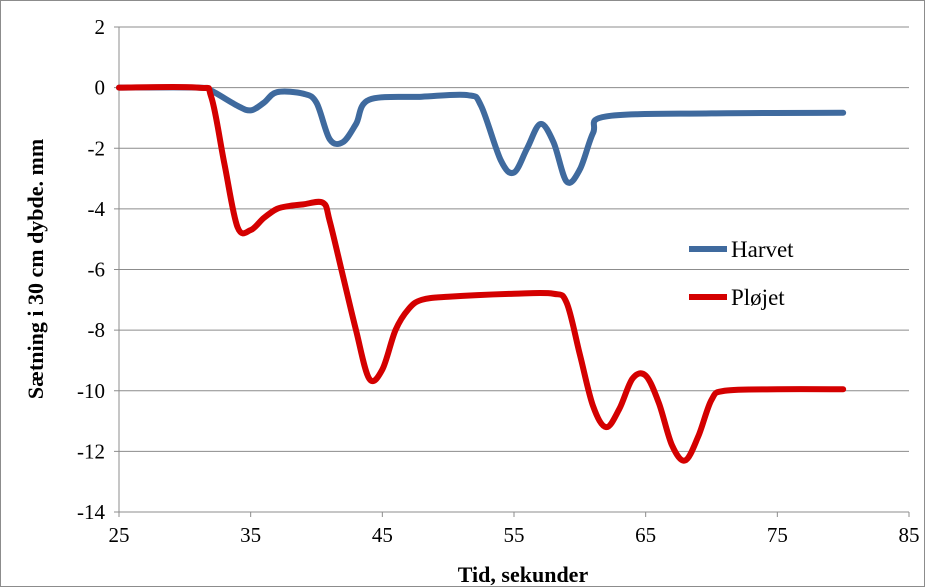 This screenshot has width=925, height=587. Describe the element at coordinates (91, 512) in the screenshot. I see `y-tick-label: -14` at that location.